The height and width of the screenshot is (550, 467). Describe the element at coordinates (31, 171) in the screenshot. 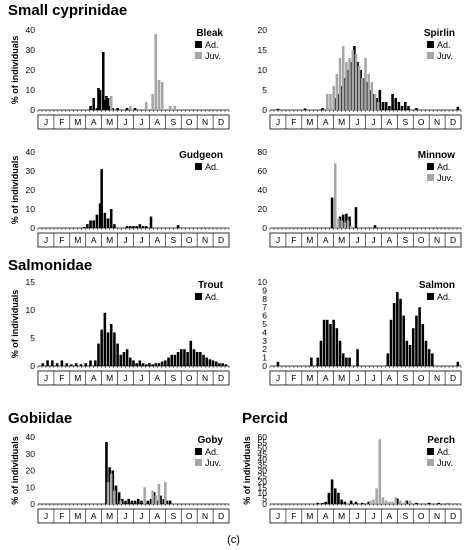

I see `y-tick-label: 30` at that location.